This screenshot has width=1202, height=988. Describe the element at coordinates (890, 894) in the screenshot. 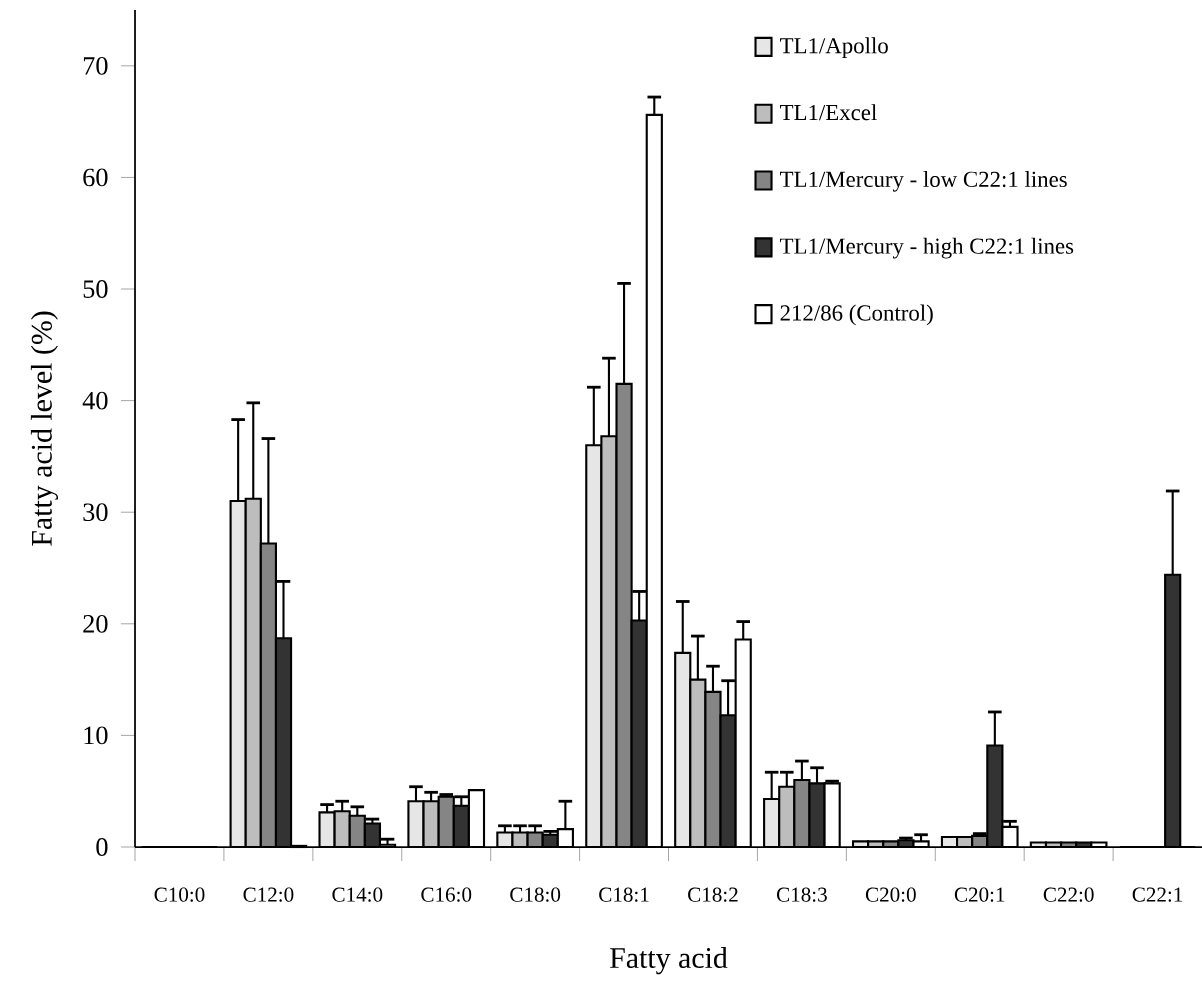

I see `x-tick-label: C20:0` at that location.